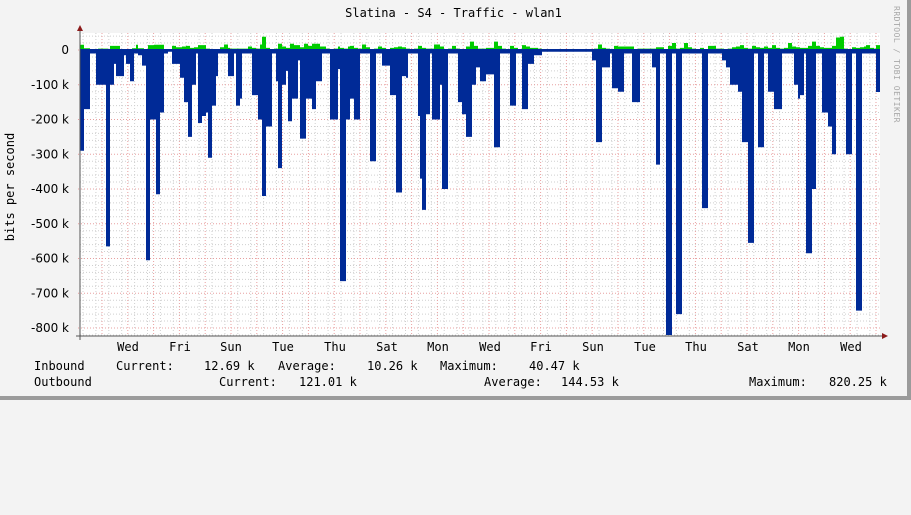 The height and width of the screenshot is (515, 911). I want to click on chart-title: Slatina - S4 - Traffic - wlan1, so click(453, 13).